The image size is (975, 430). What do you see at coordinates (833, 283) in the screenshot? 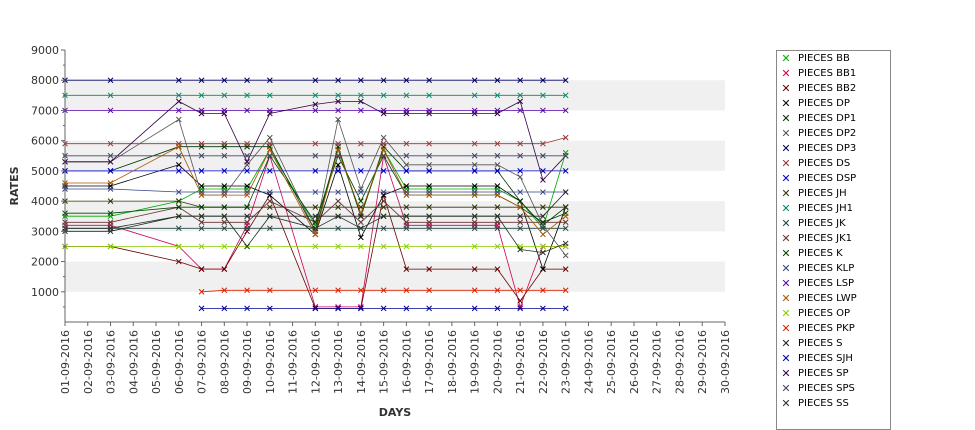
I see `legend-item: ✕ PIECES LSP` at bounding box center [833, 283].